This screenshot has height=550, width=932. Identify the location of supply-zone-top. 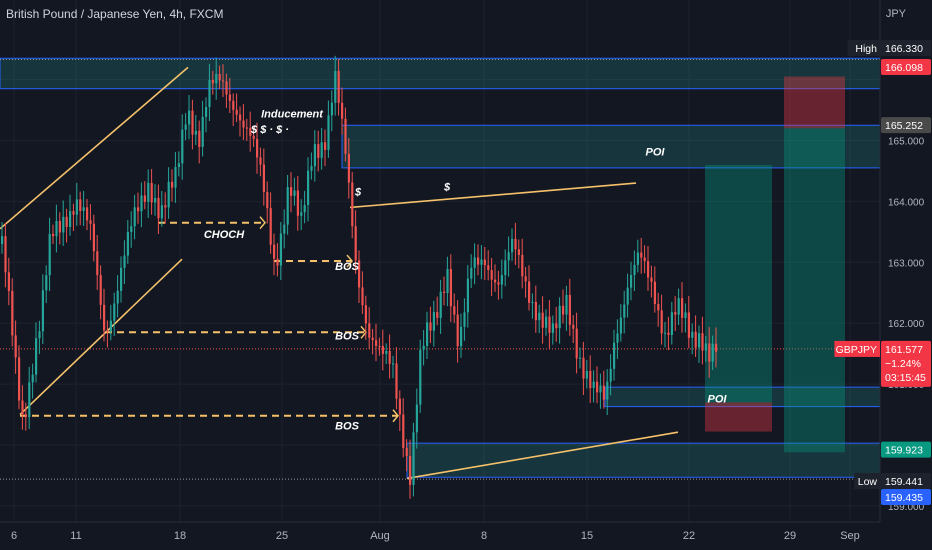
(440, 73).